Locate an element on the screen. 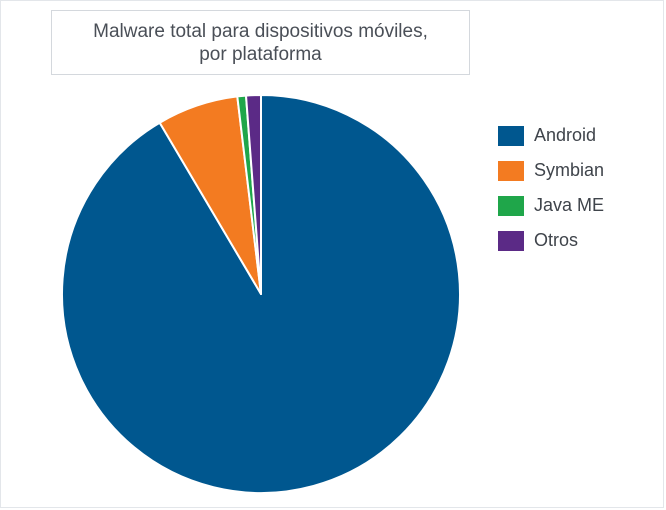  legend-label-android: Android is located at coordinates (565, 135).